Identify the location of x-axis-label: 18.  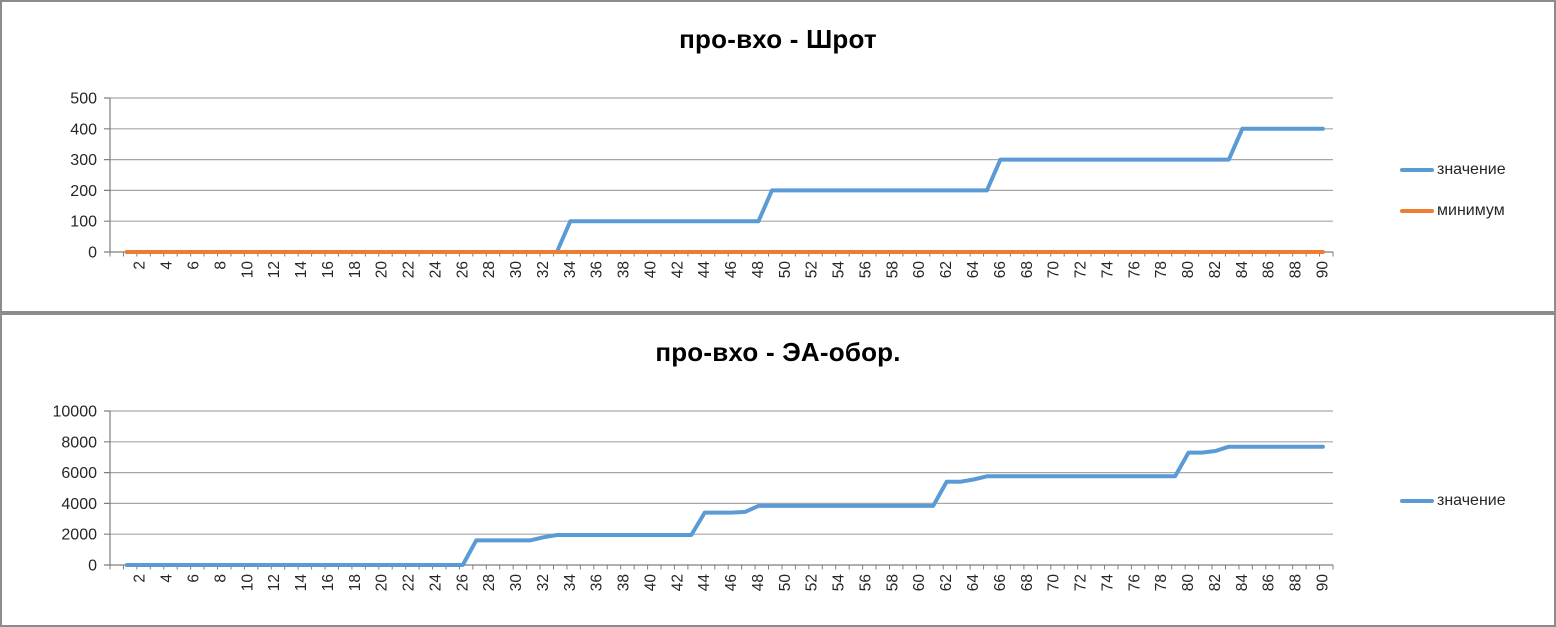
(355, 269).